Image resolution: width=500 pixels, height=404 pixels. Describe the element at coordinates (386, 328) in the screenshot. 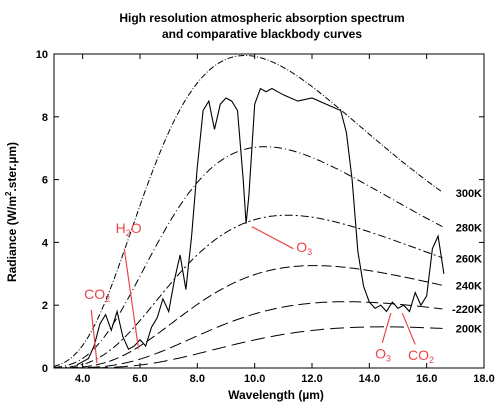

I see `annotation-o3-right-leader` at that location.